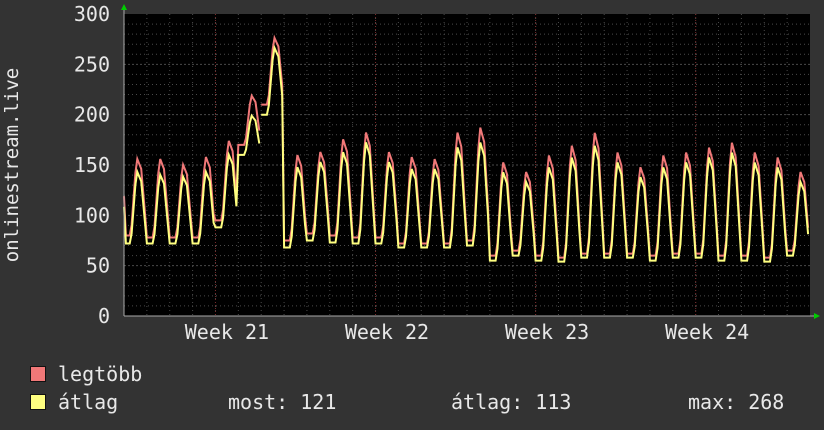  What do you see at coordinates (92, 14) in the screenshot?
I see `y-tick-label: 300` at bounding box center [92, 14].